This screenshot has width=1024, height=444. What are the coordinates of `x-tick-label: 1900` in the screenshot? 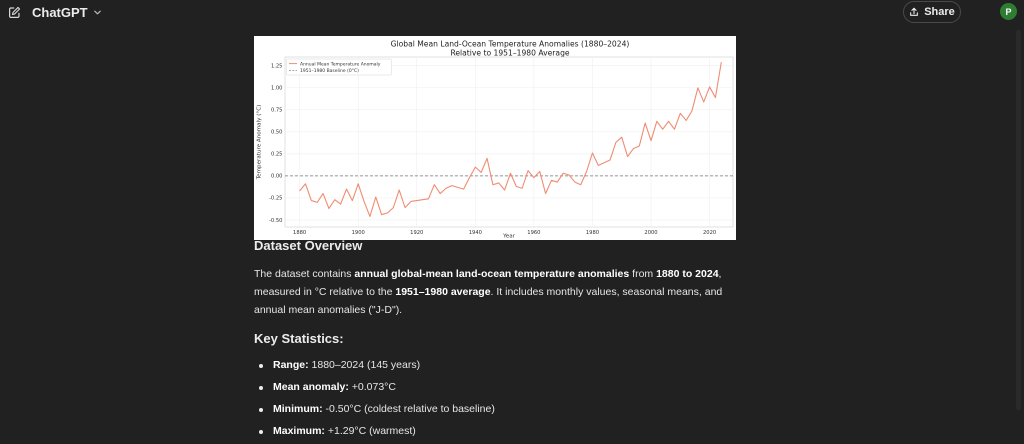 It's located at (358, 233).